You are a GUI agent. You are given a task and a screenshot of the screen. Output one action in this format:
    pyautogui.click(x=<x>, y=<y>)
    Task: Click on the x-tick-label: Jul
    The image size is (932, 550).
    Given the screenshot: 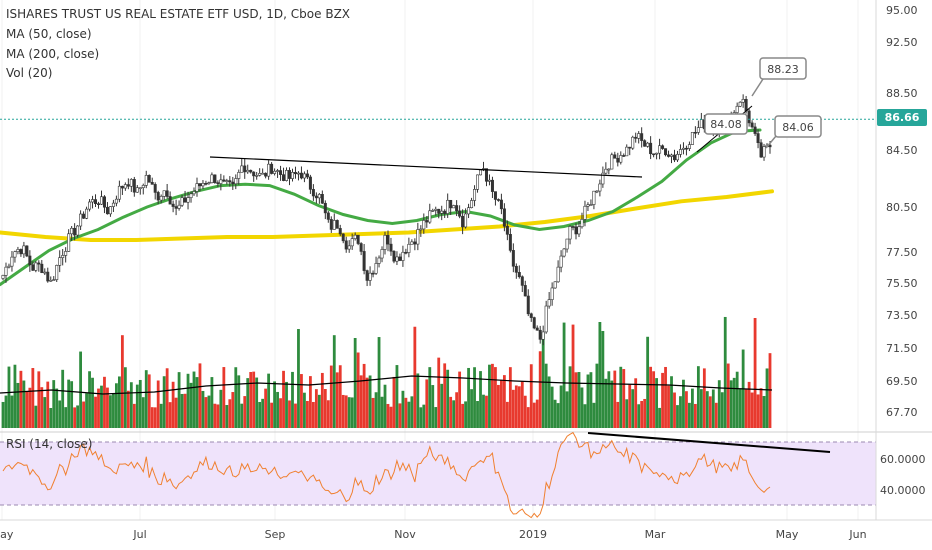 What is the action you would take?
    pyautogui.click(x=139, y=534)
    